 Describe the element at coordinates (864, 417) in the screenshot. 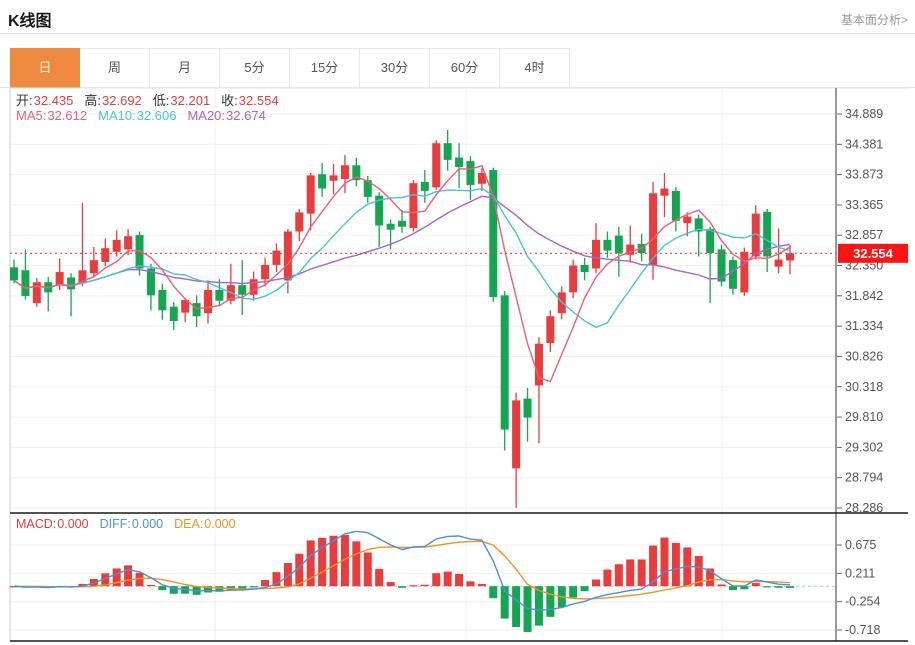

I see `y-axis-label: 29.810` at that location.